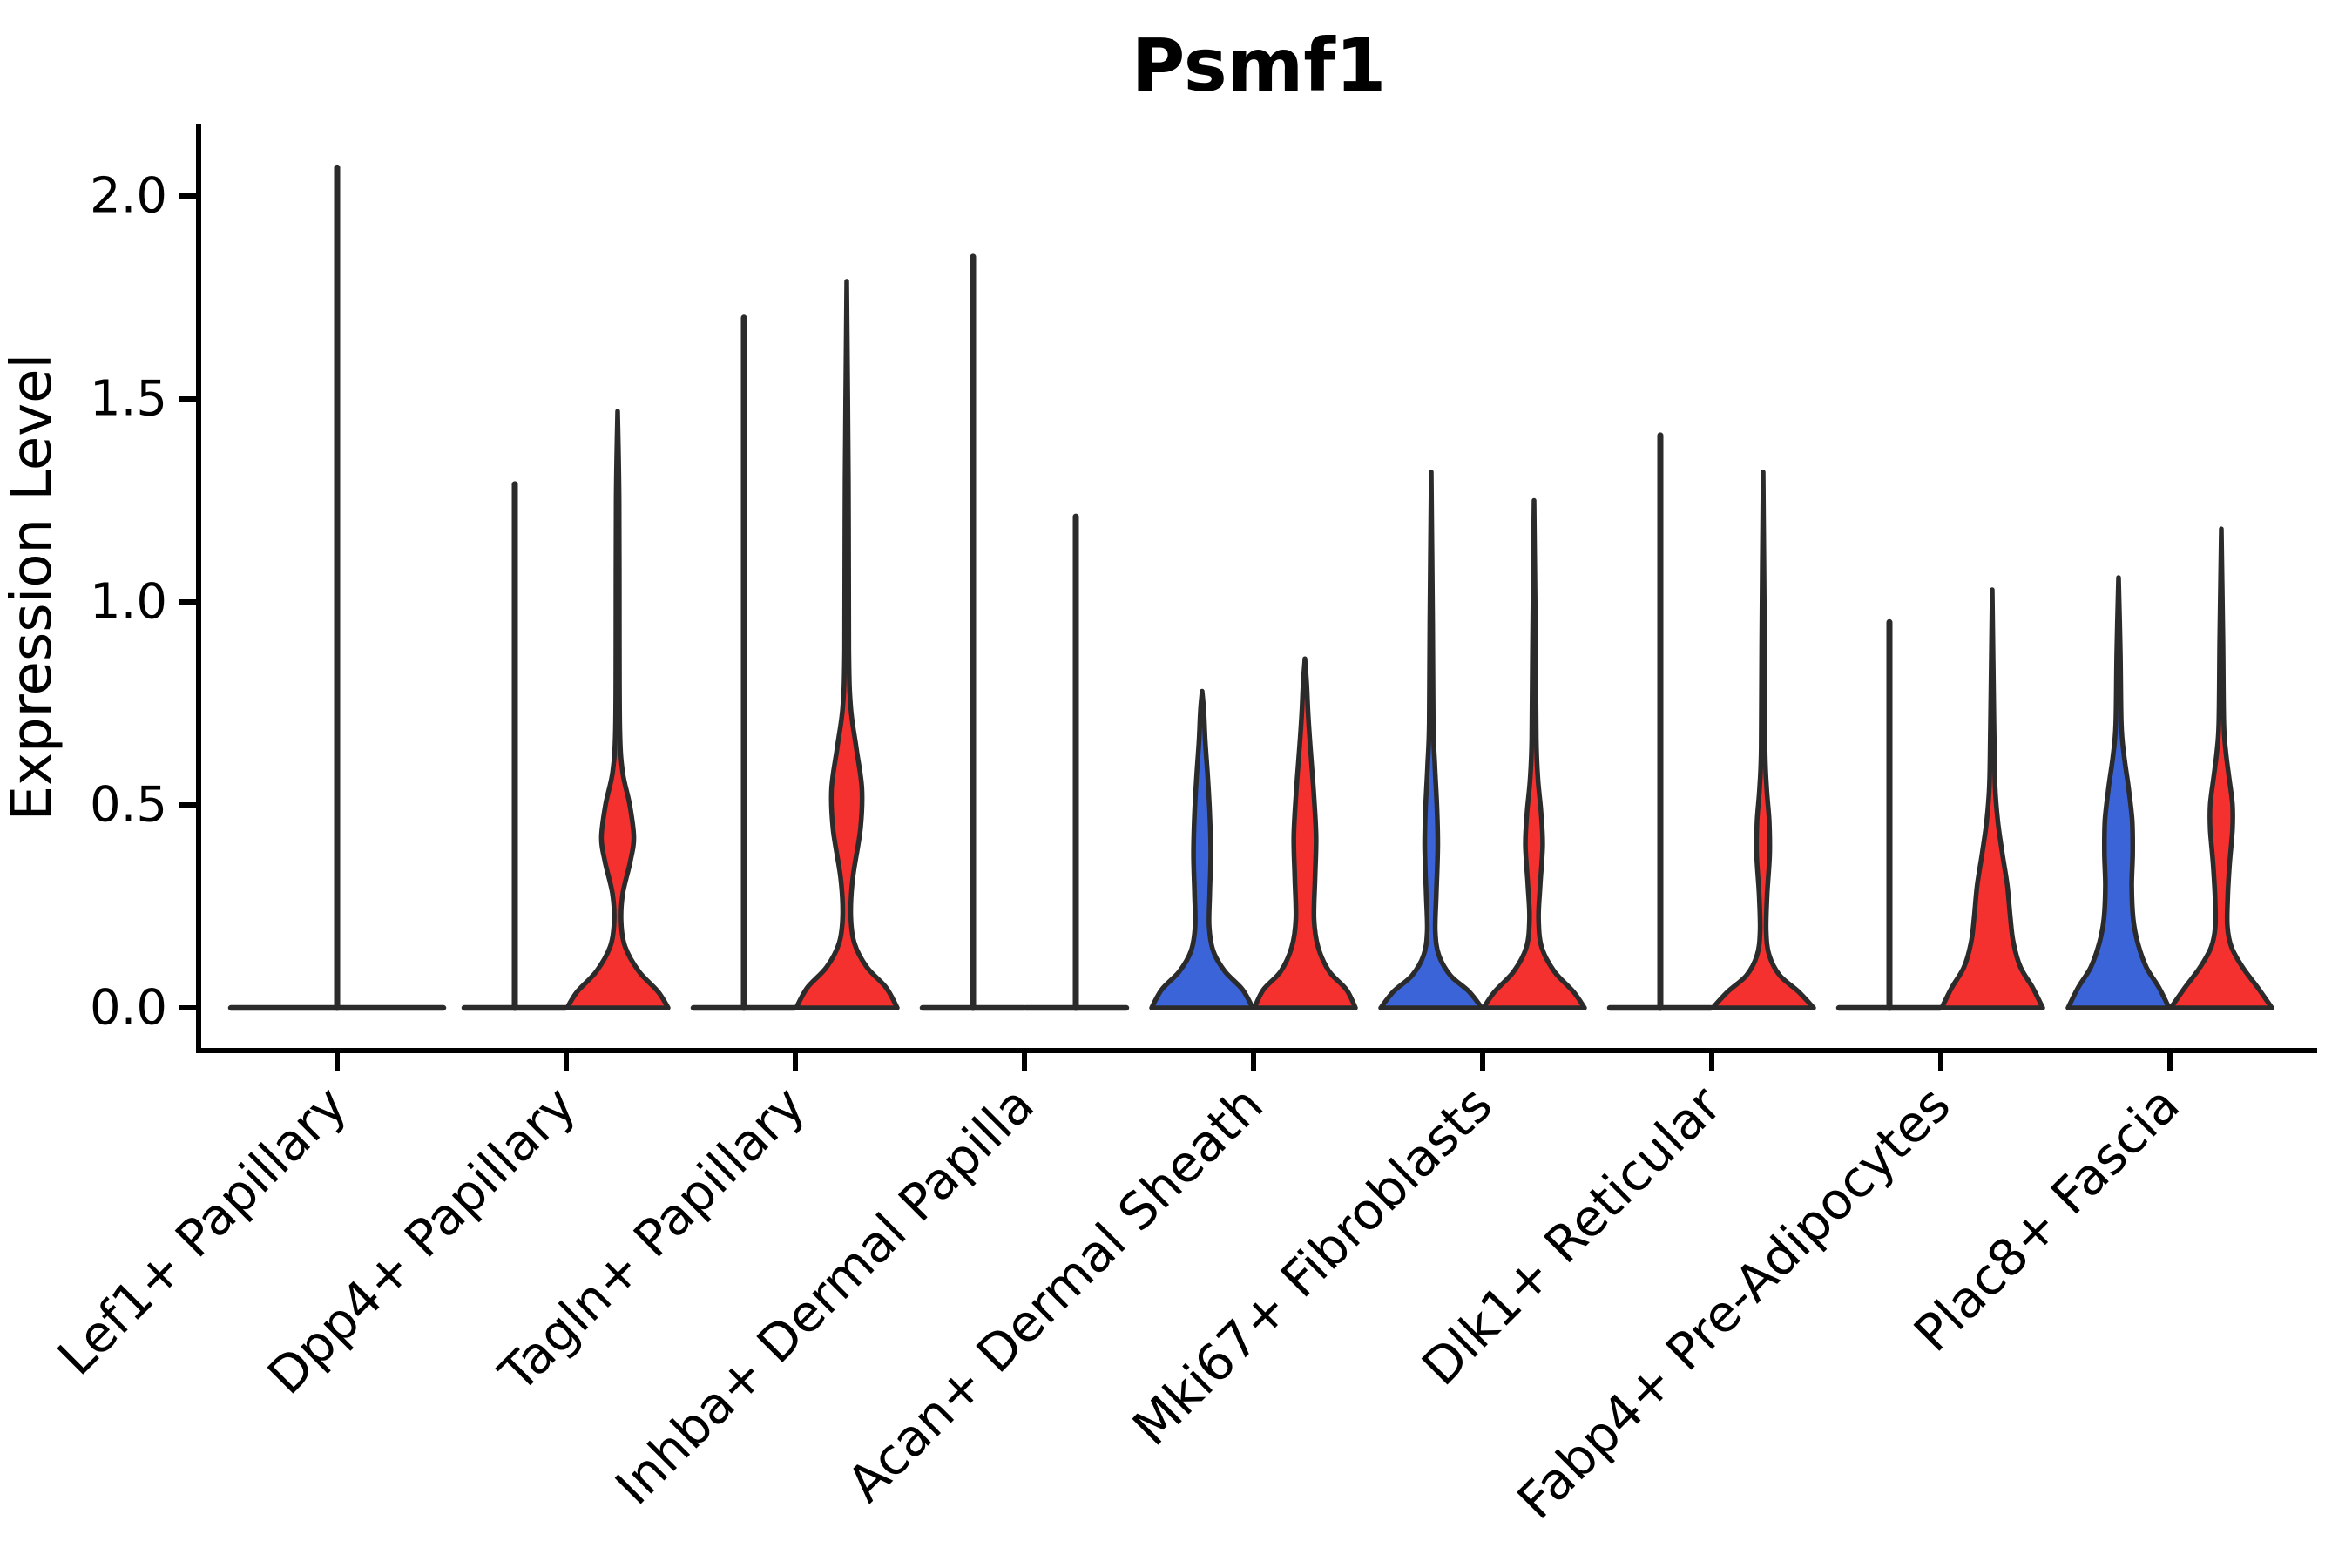 Image resolution: width=2352 pixels, height=1568 pixels. What do you see at coordinates (1054, 1294) in the screenshot?
I see `x-tick-label: Acan+ Dermal Sheath` at bounding box center [1054, 1294].